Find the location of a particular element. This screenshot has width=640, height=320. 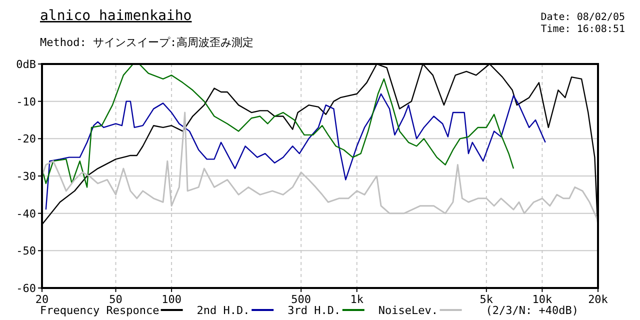

x-tick-label: 20 is located at coordinates (42, 299).